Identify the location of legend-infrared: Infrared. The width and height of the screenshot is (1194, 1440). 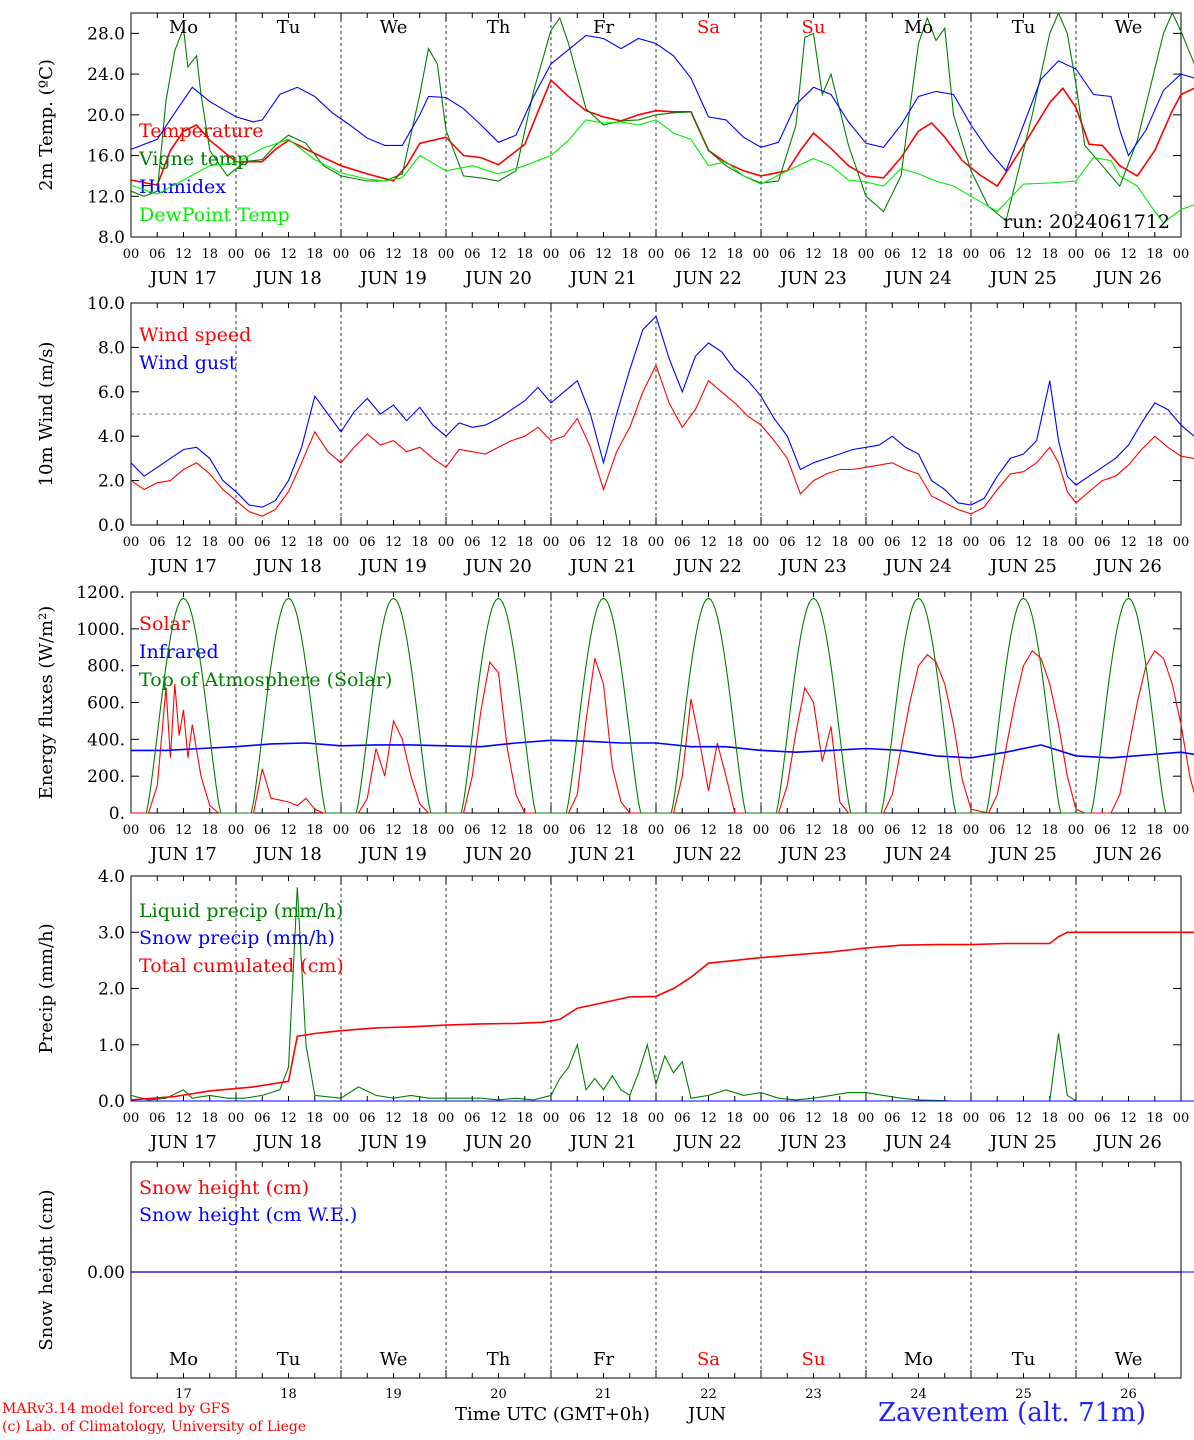
(179, 652).